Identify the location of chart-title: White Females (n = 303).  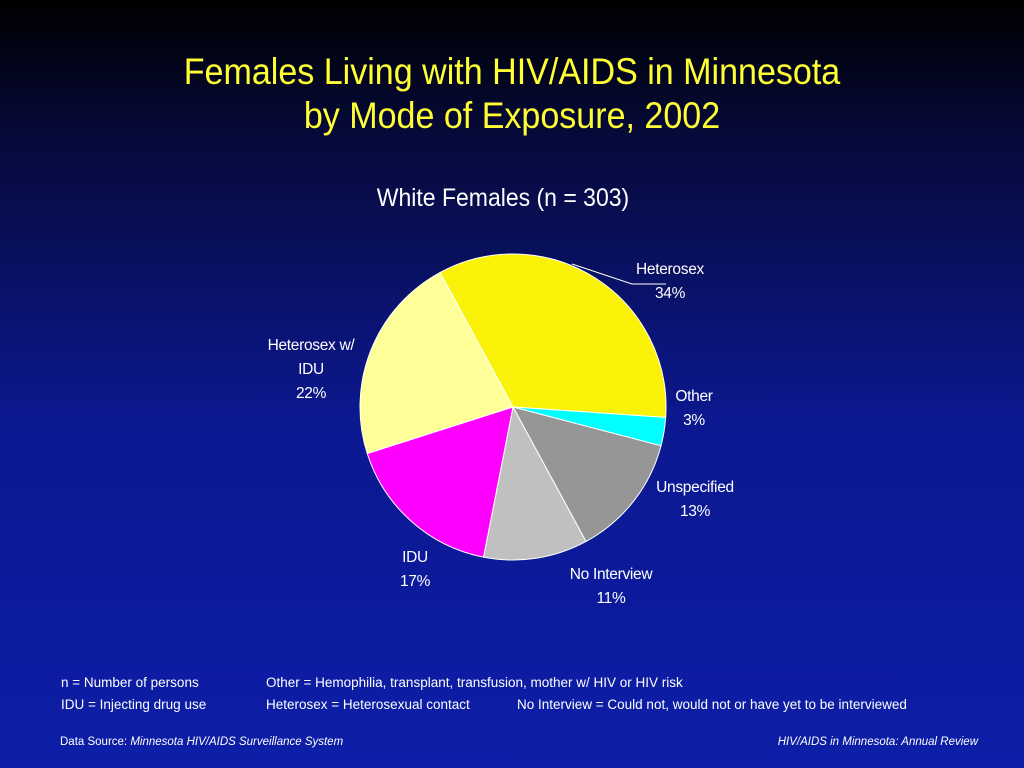
(503, 198).